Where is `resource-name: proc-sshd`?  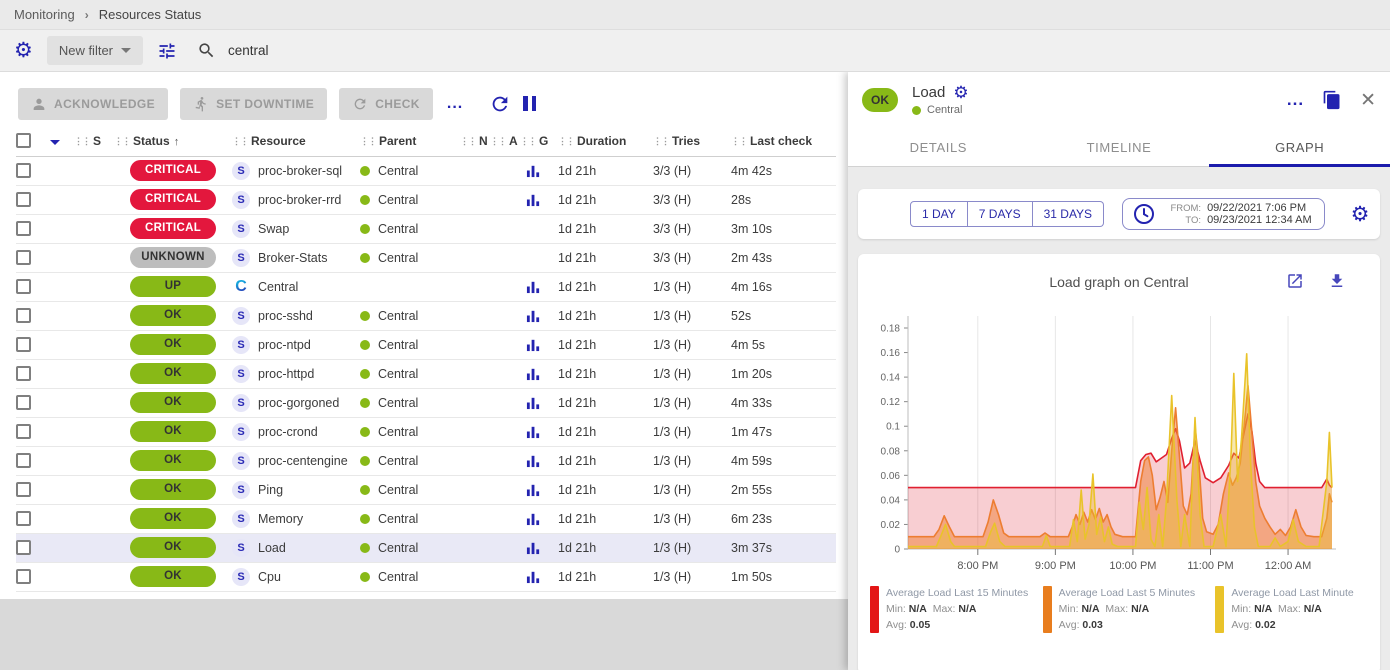
resource-name: proc-sshd is located at coordinates (285, 315).